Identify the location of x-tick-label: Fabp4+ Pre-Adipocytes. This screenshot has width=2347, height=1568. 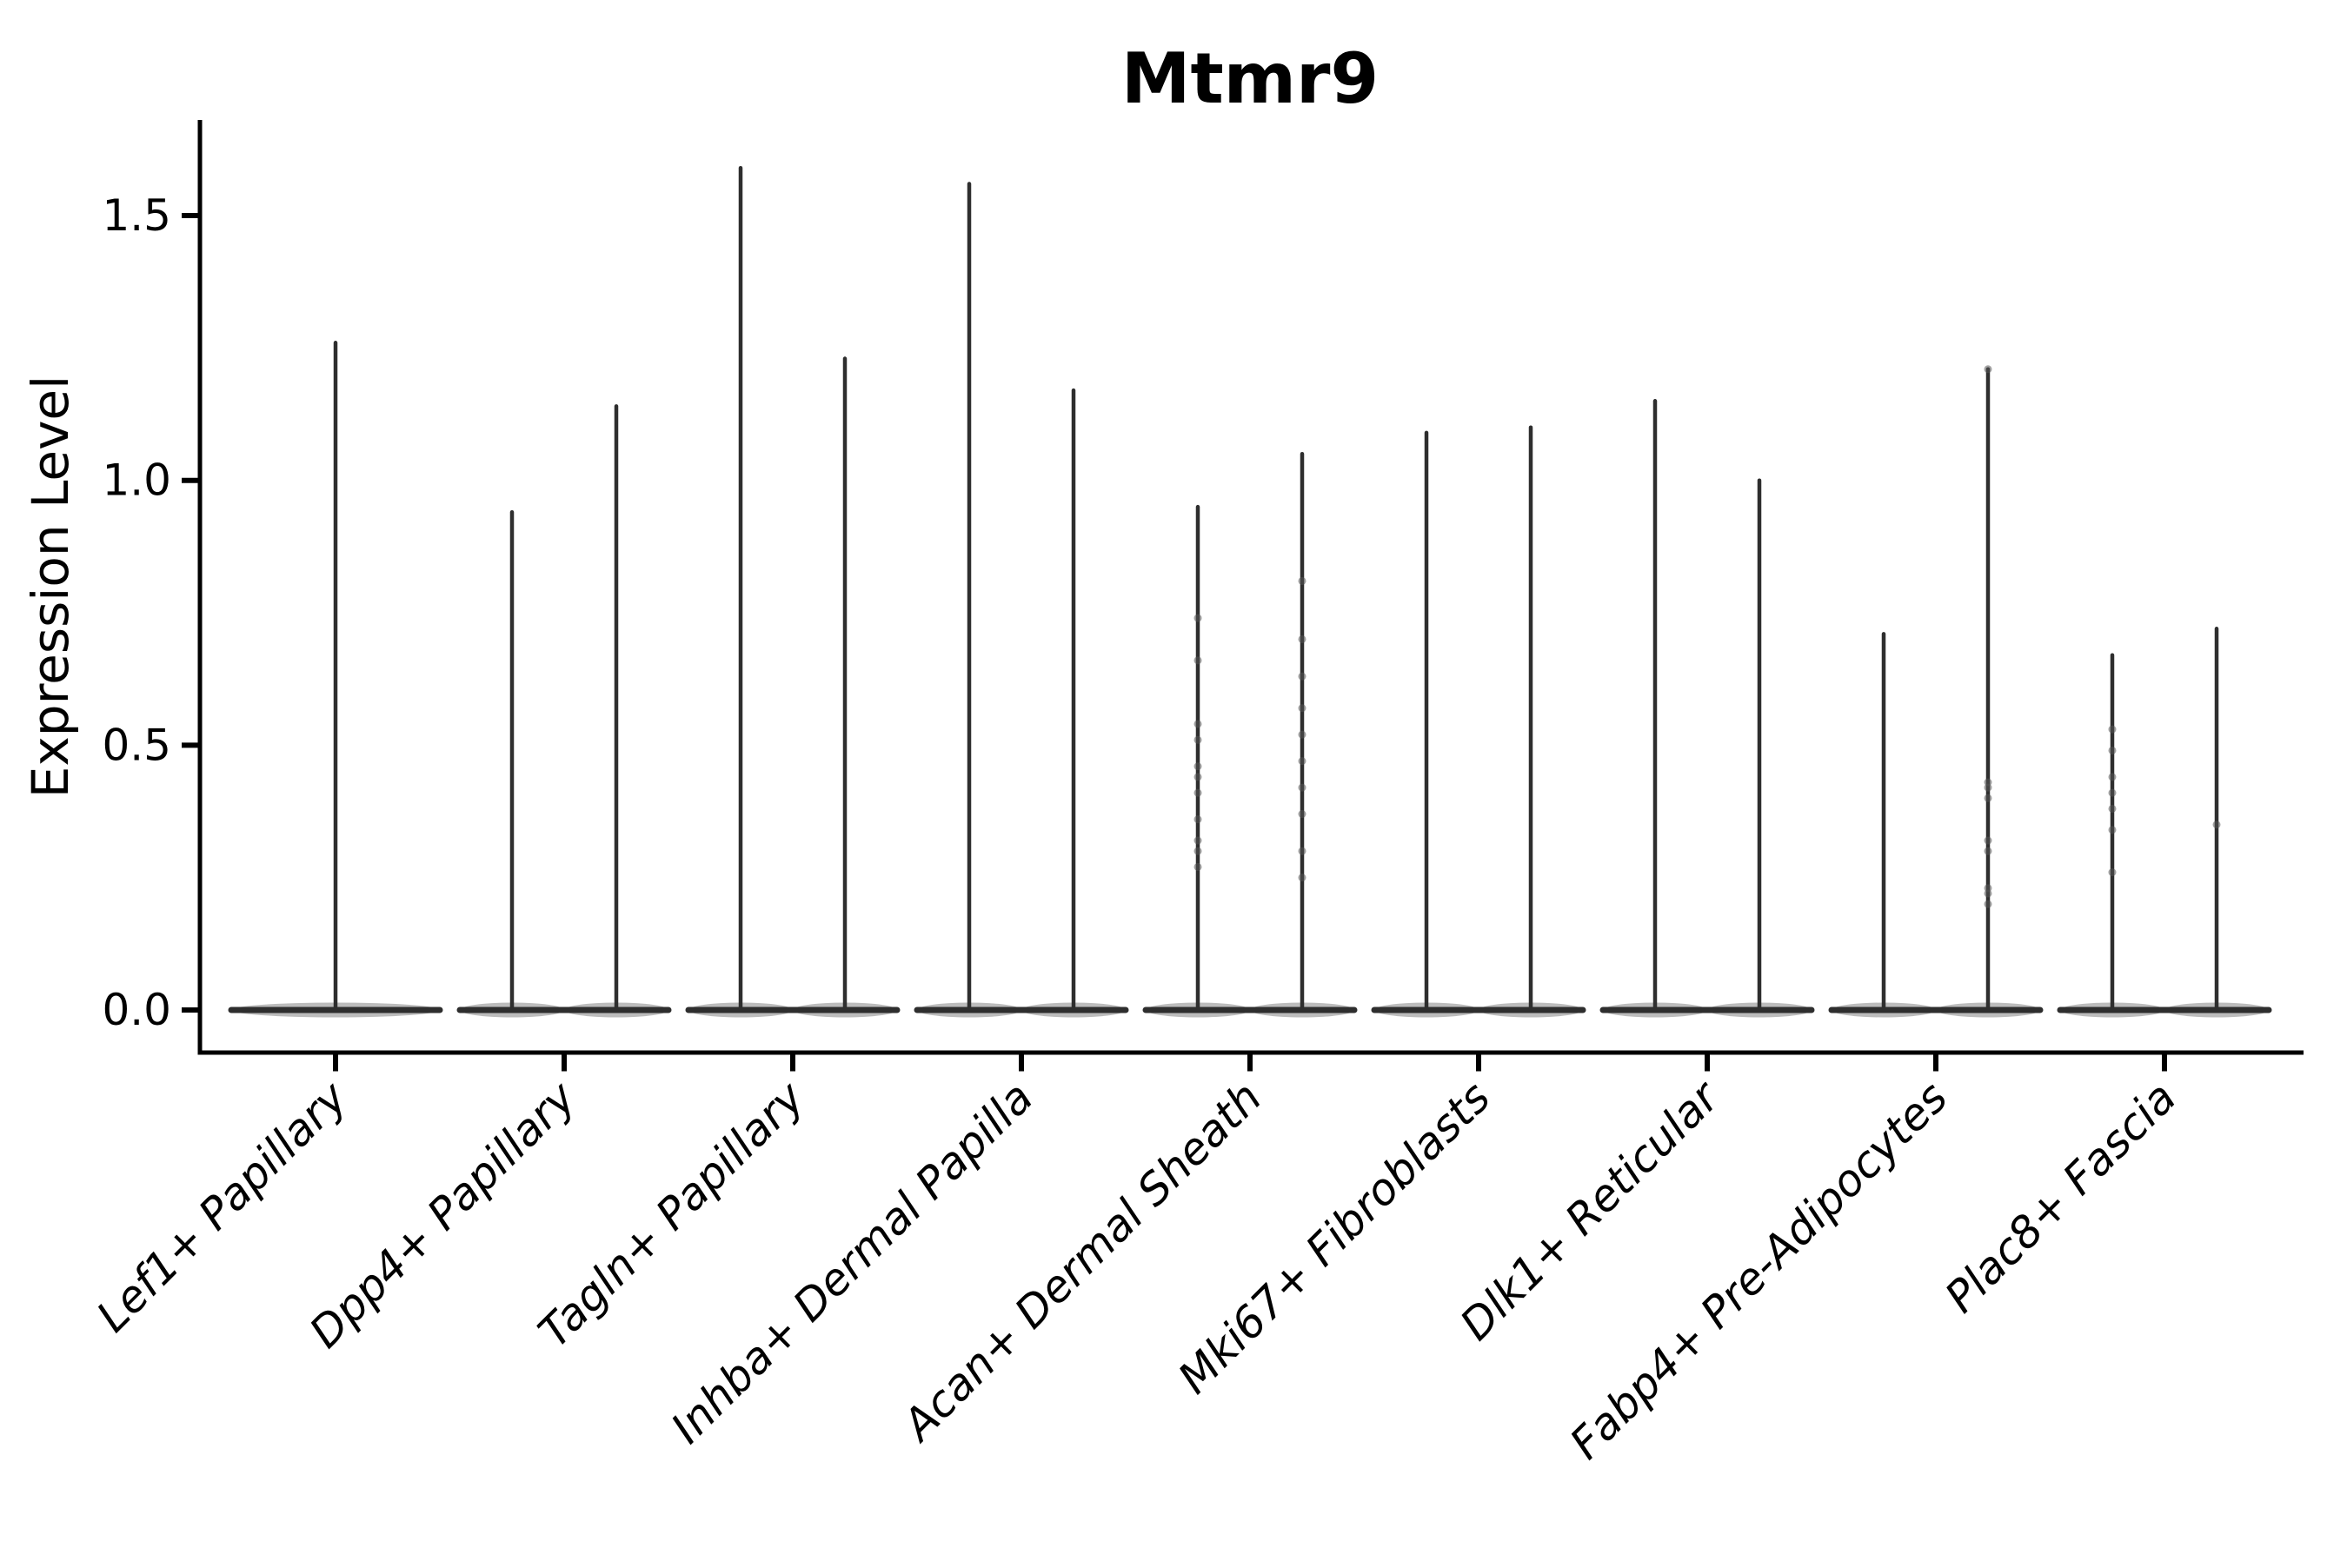
(1759, 1270).